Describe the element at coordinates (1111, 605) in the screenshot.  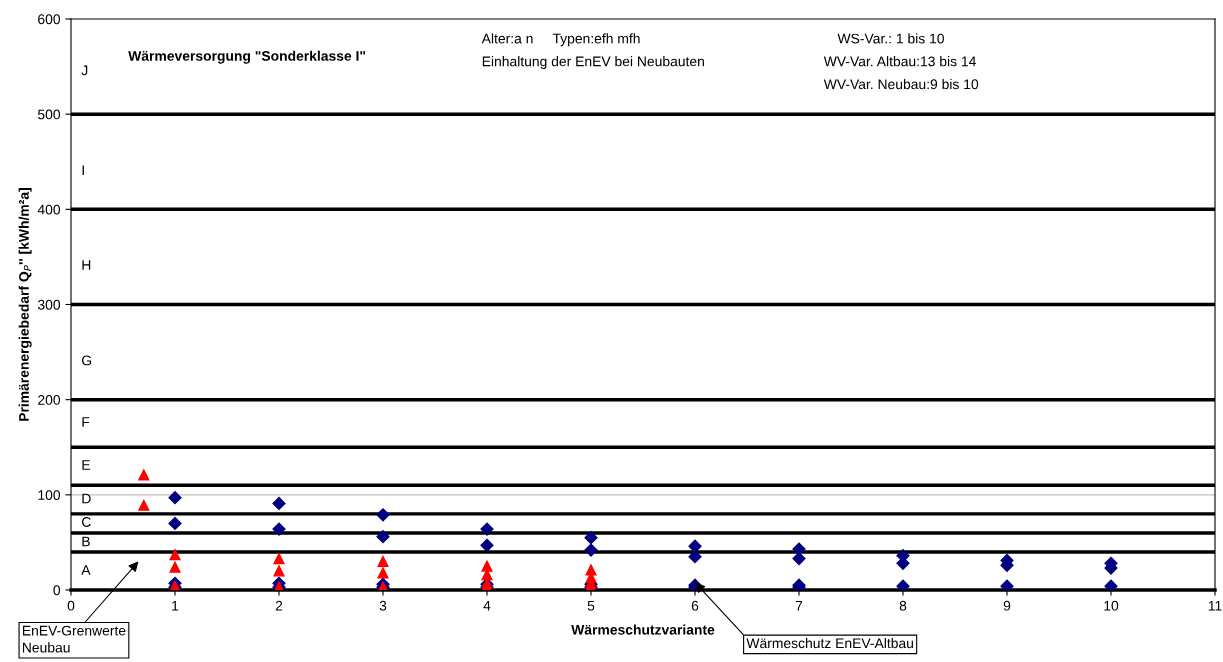
I see `x-tick-label: 10` at that location.